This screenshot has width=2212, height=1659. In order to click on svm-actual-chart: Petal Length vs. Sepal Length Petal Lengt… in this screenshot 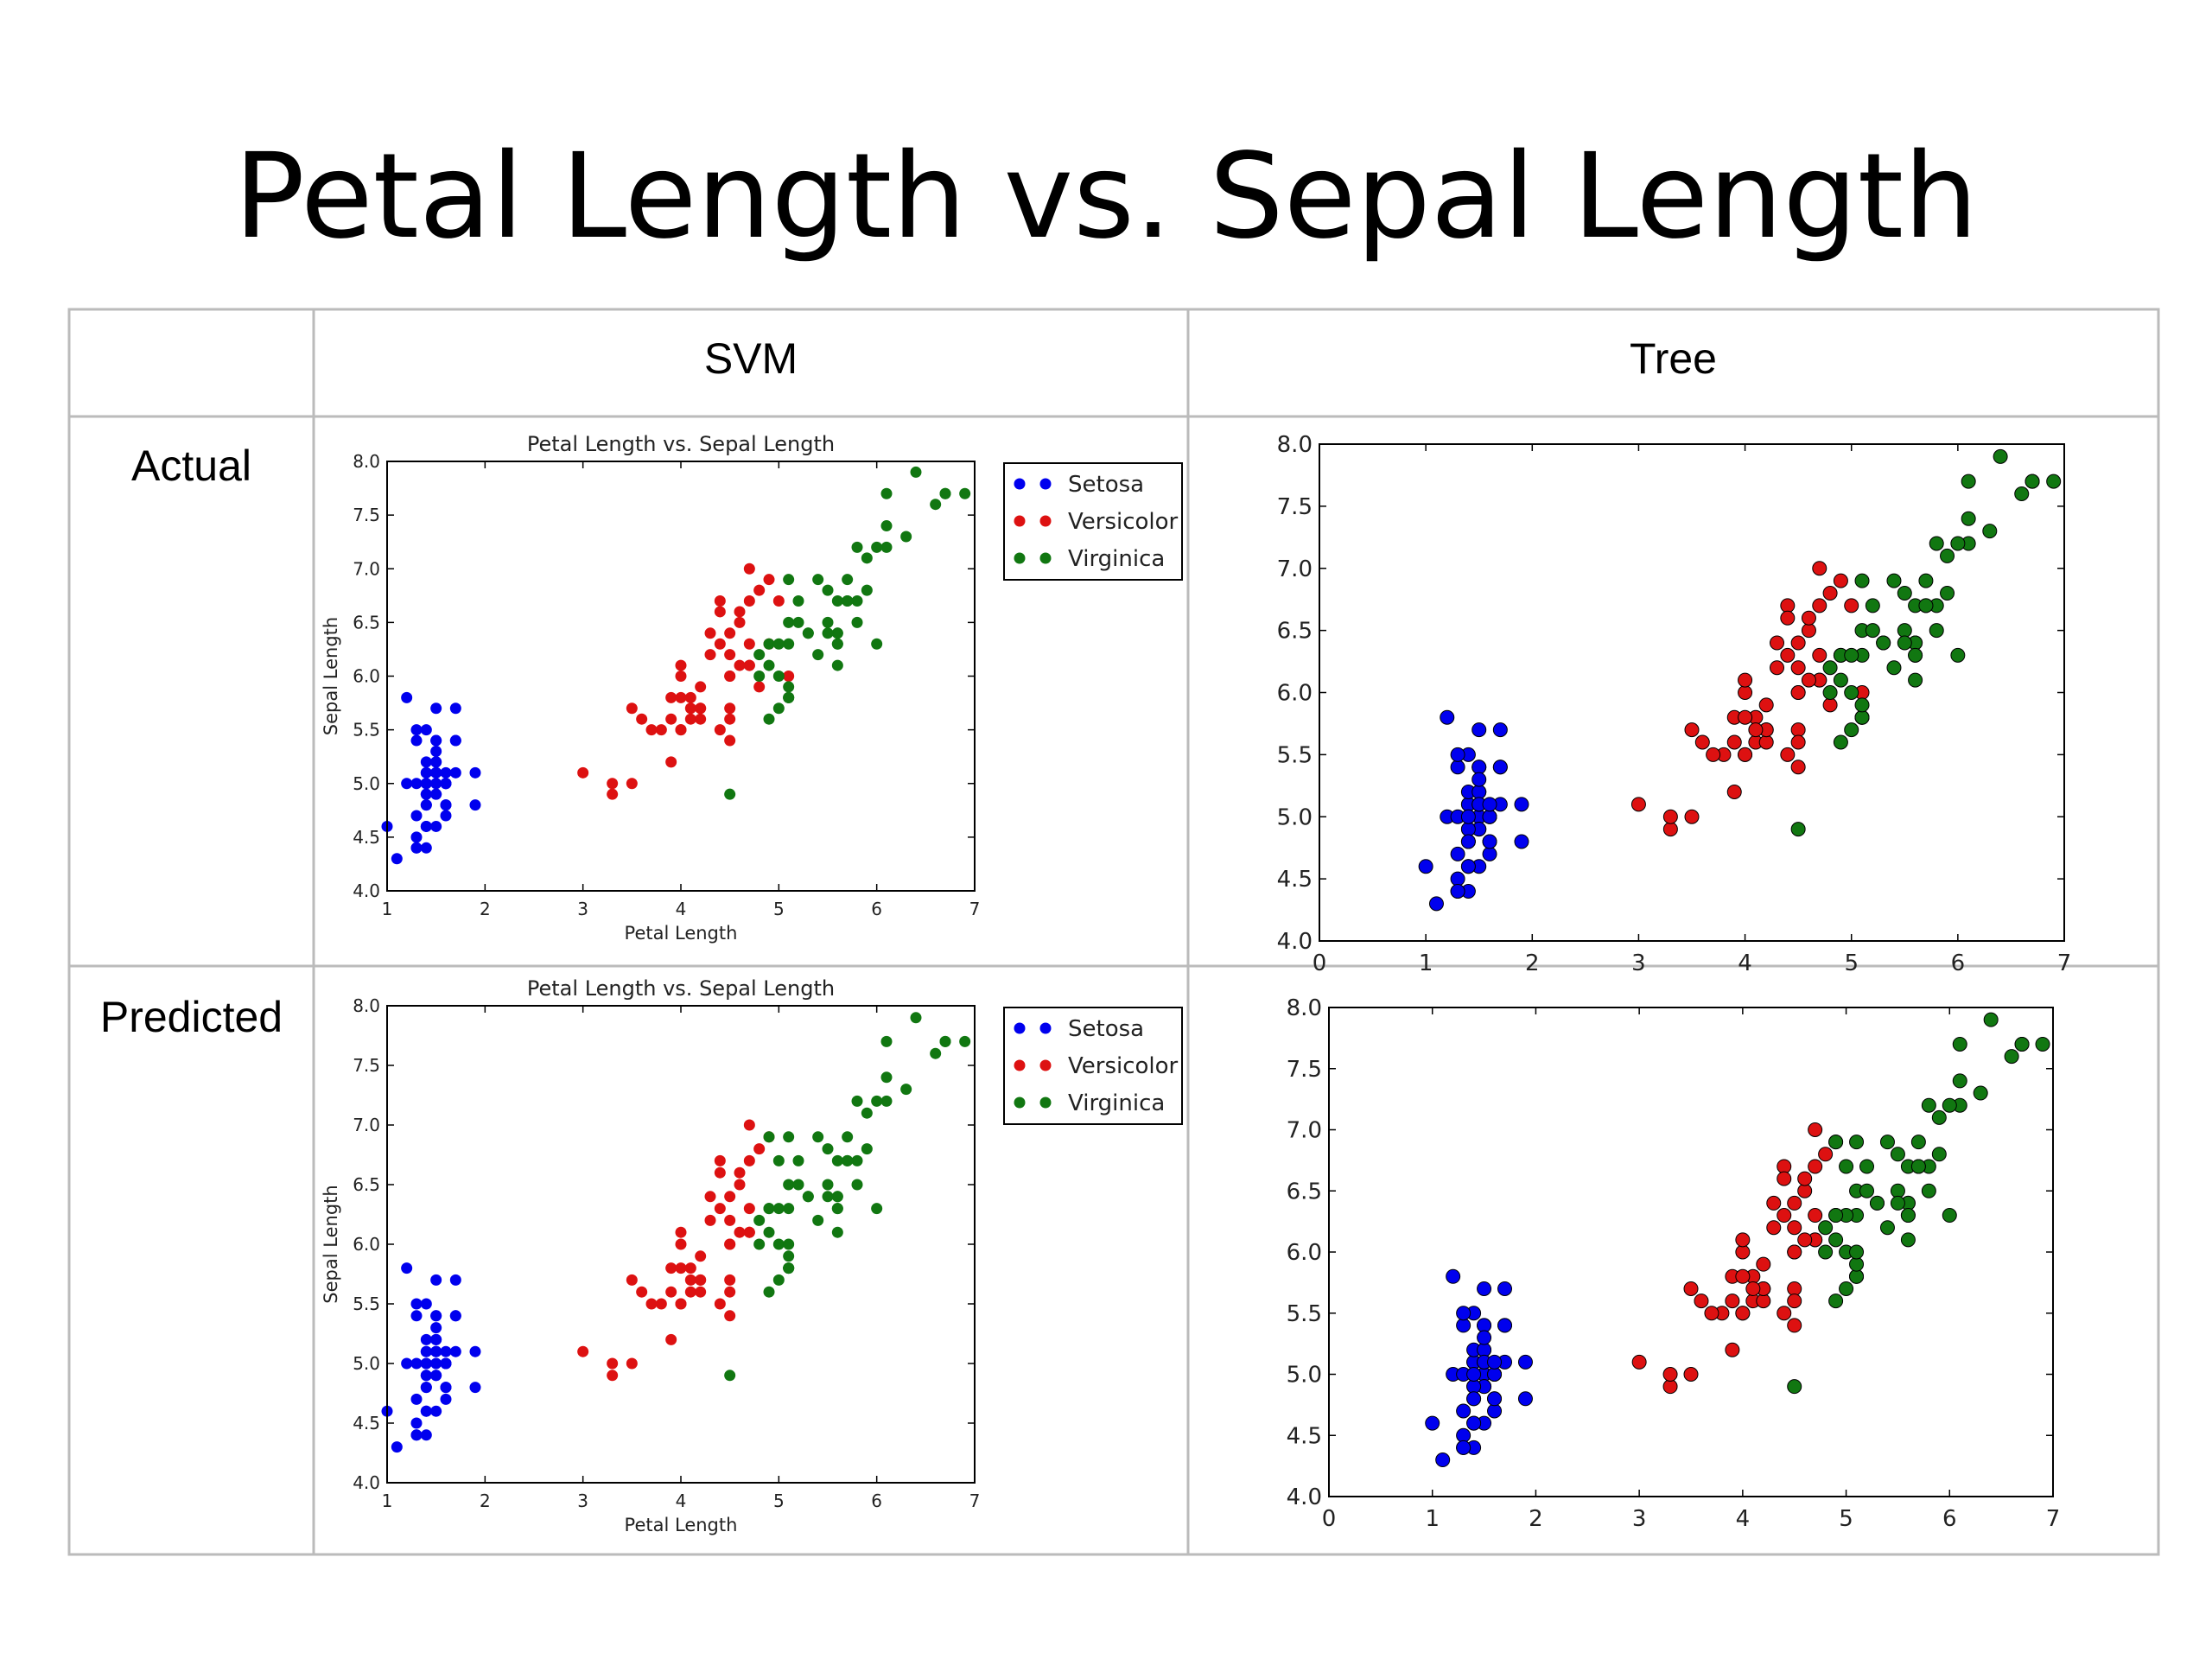, I will do `click(751, 691)`.